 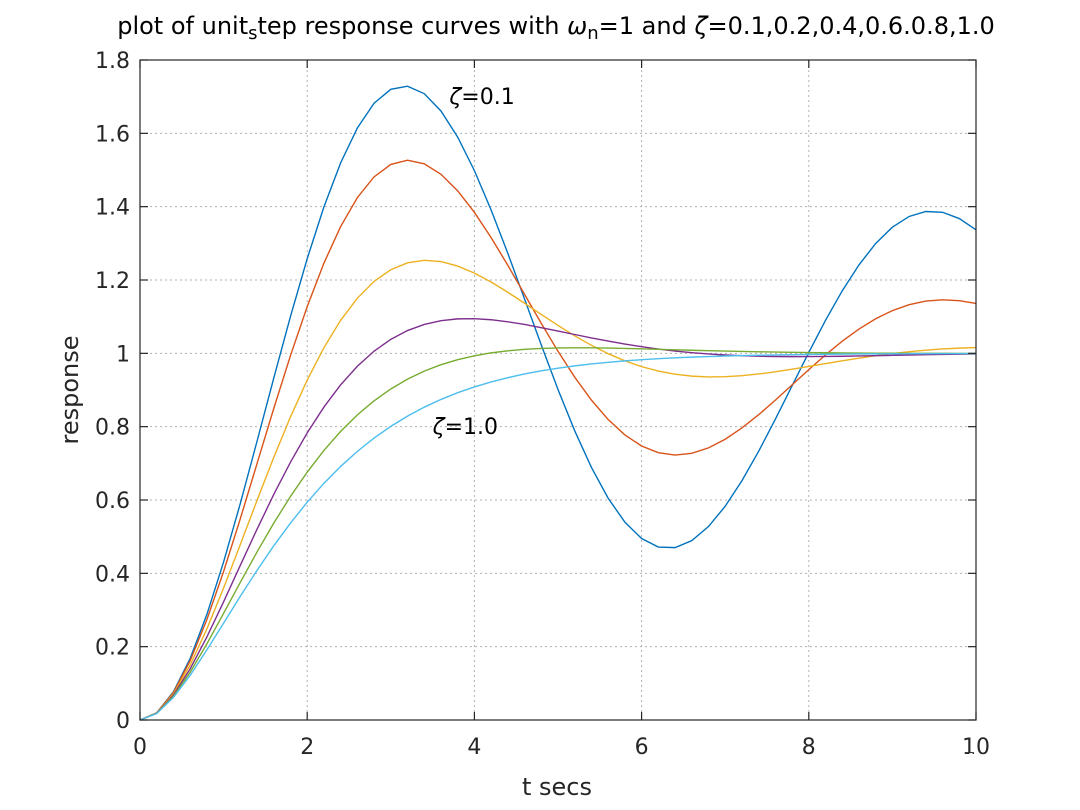 What do you see at coordinates (112, 648) in the screenshot?
I see `y-tick-label: 0.2` at bounding box center [112, 648].